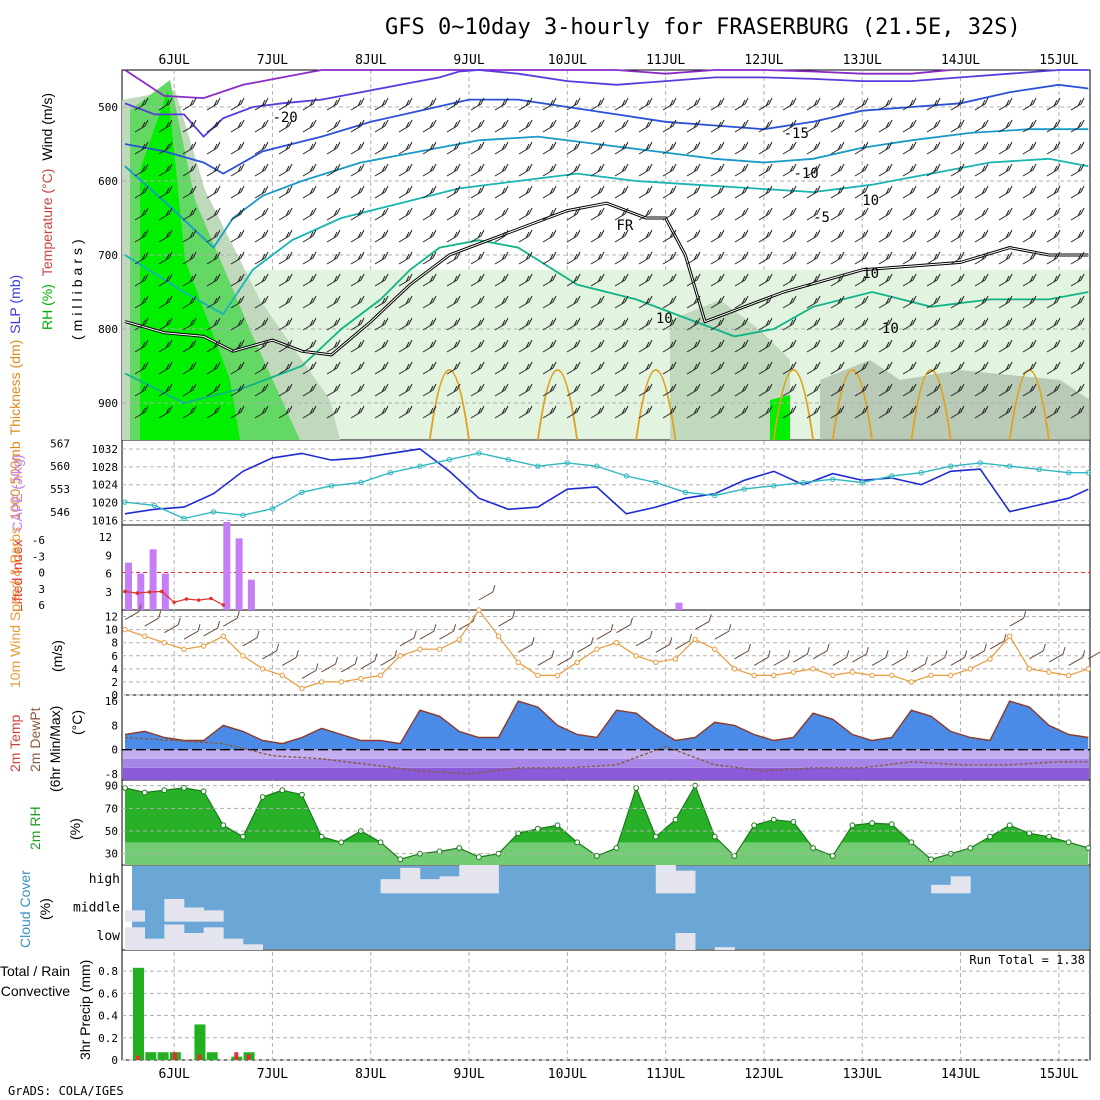 The width and height of the screenshot is (1100, 1100). Describe the element at coordinates (606, 822) in the screenshot. I see `rh2m-line` at that location.